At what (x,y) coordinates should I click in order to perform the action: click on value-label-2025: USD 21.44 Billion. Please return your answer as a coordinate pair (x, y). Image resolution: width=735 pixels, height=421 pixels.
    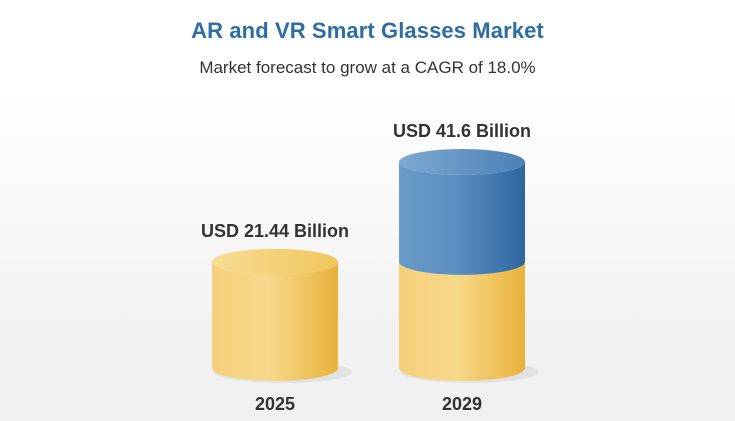
    Looking at the image, I should click on (275, 231).